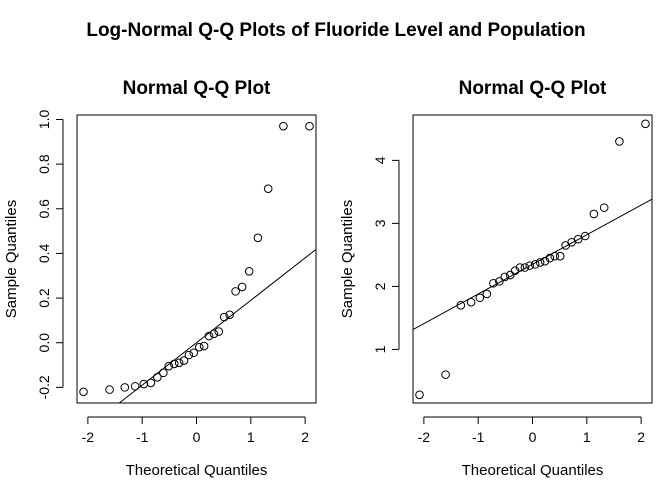 Image resolution: width=672 pixels, height=480 pixels. What do you see at coordinates (44, 298) in the screenshot?
I see `y-tick-label: 0.2` at bounding box center [44, 298].